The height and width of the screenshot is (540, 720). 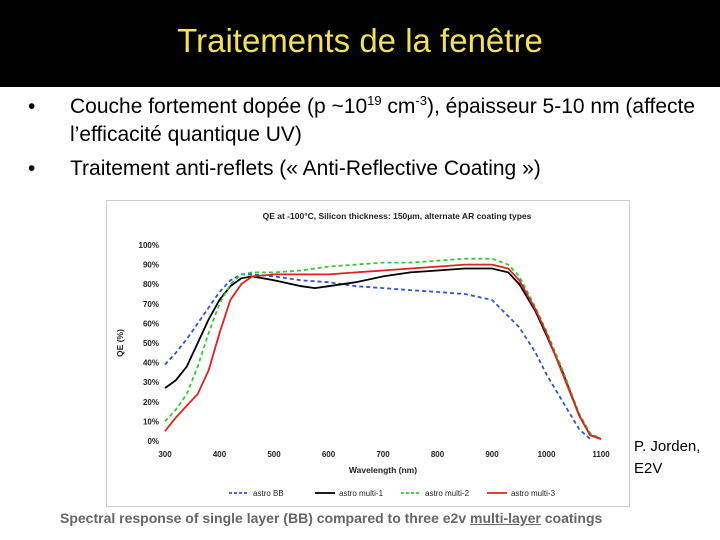 I want to click on x-tick-label: 800, so click(x=438, y=454).